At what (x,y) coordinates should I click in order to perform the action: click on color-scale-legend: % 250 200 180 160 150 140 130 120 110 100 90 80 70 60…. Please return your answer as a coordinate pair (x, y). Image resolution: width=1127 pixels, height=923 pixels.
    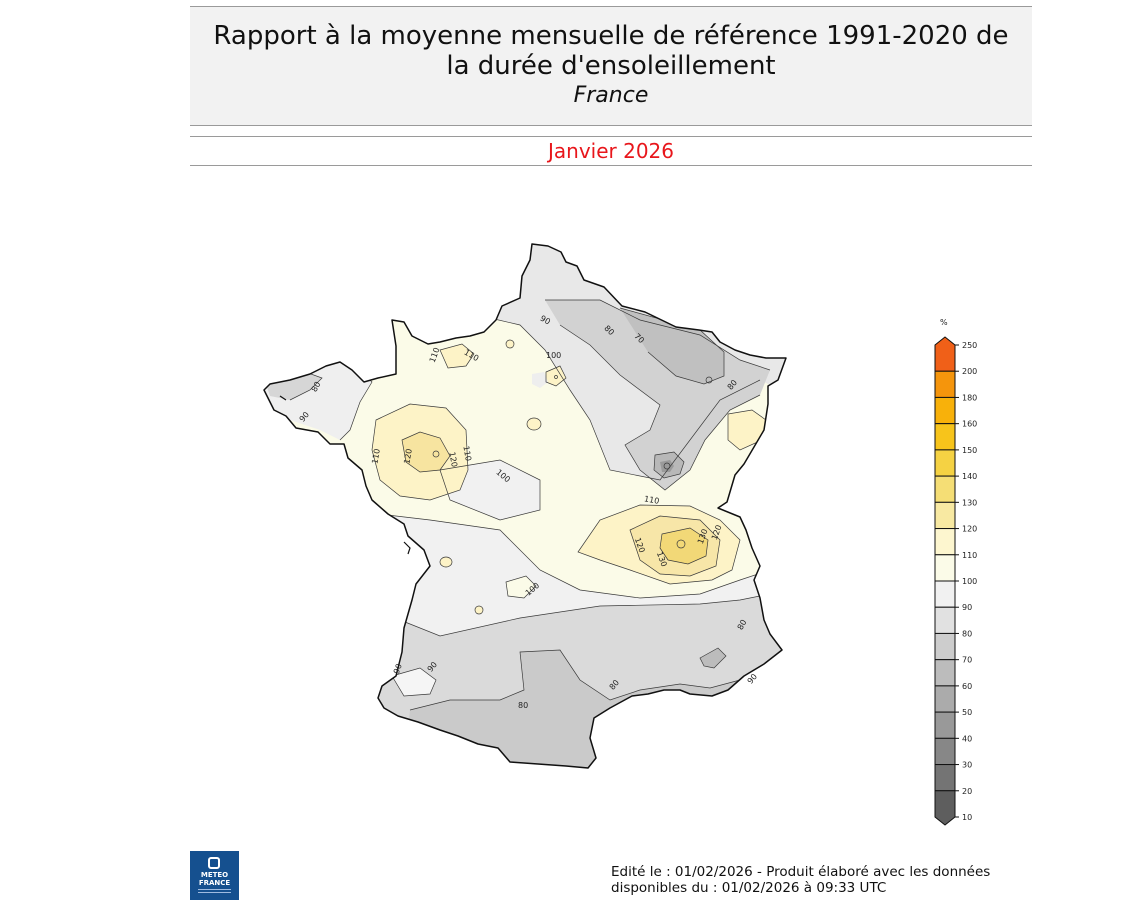
    Looking at the image, I should click on (955, 572).